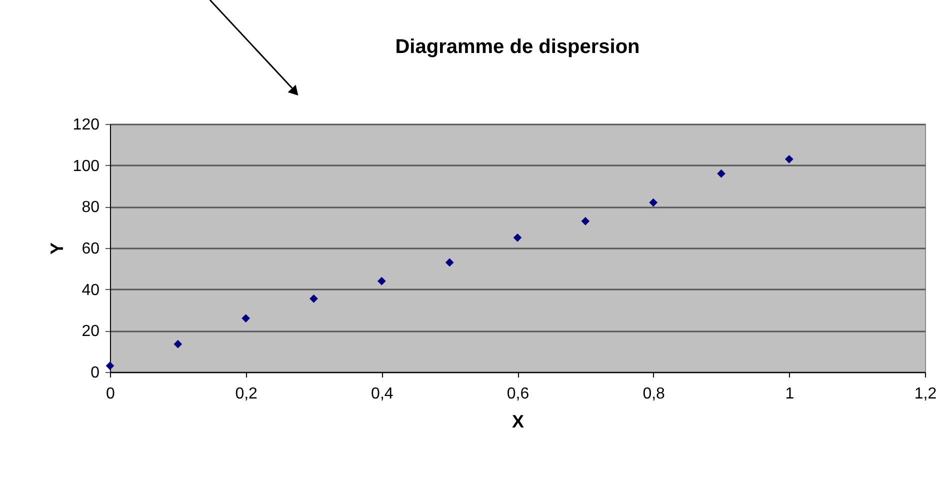 This screenshot has height=488, width=950. What do you see at coordinates (56, 248) in the screenshot?
I see `y-axis-title: Y` at bounding box center [56, 248].